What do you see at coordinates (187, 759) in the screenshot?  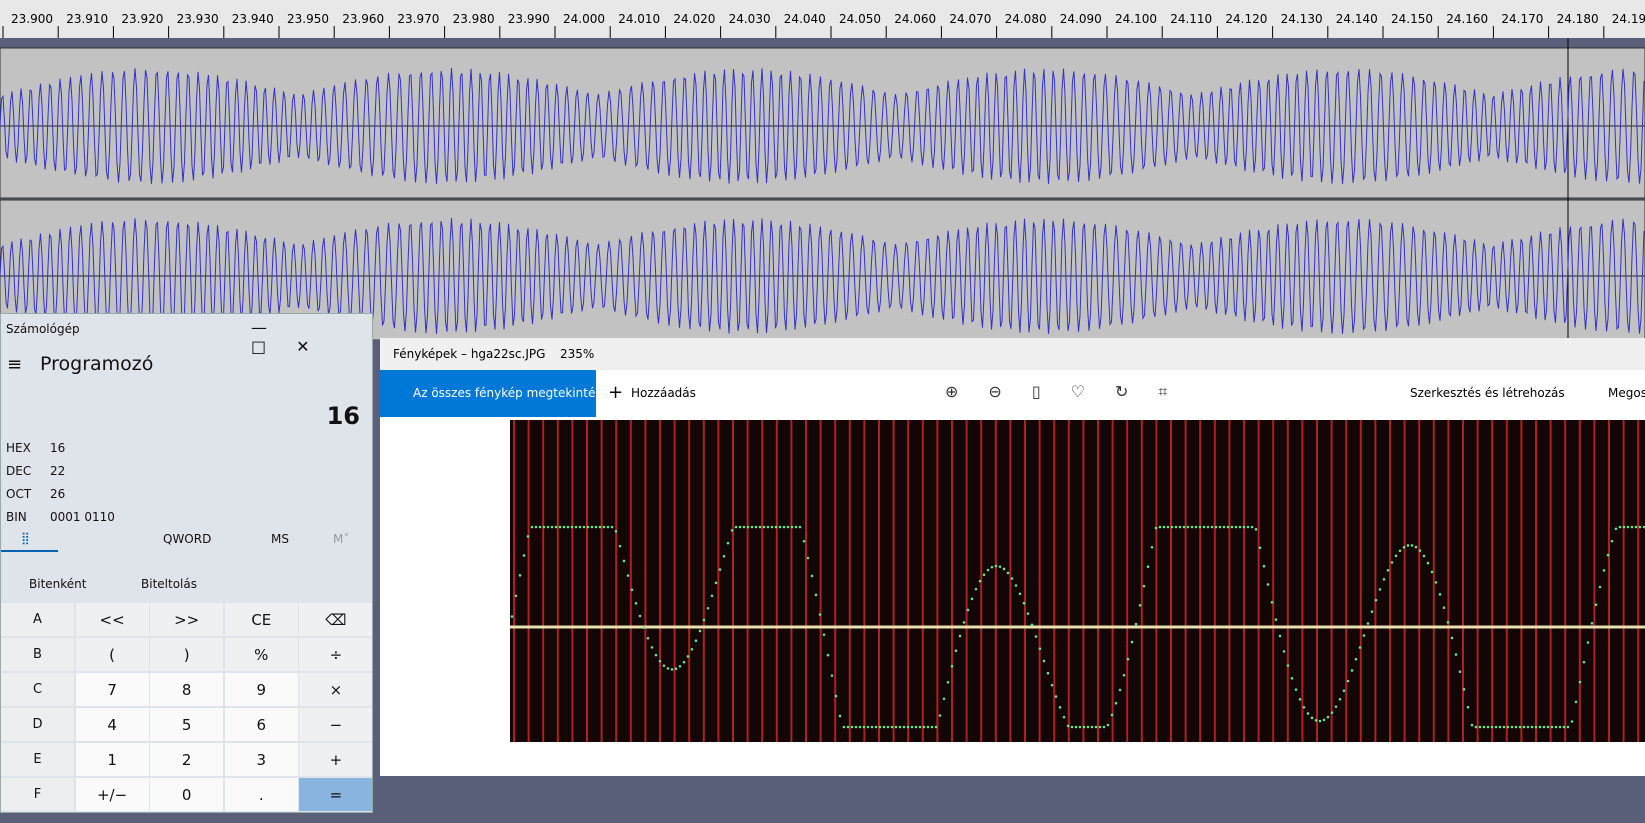 I see `key: 2` at bounding box center [187, 759].